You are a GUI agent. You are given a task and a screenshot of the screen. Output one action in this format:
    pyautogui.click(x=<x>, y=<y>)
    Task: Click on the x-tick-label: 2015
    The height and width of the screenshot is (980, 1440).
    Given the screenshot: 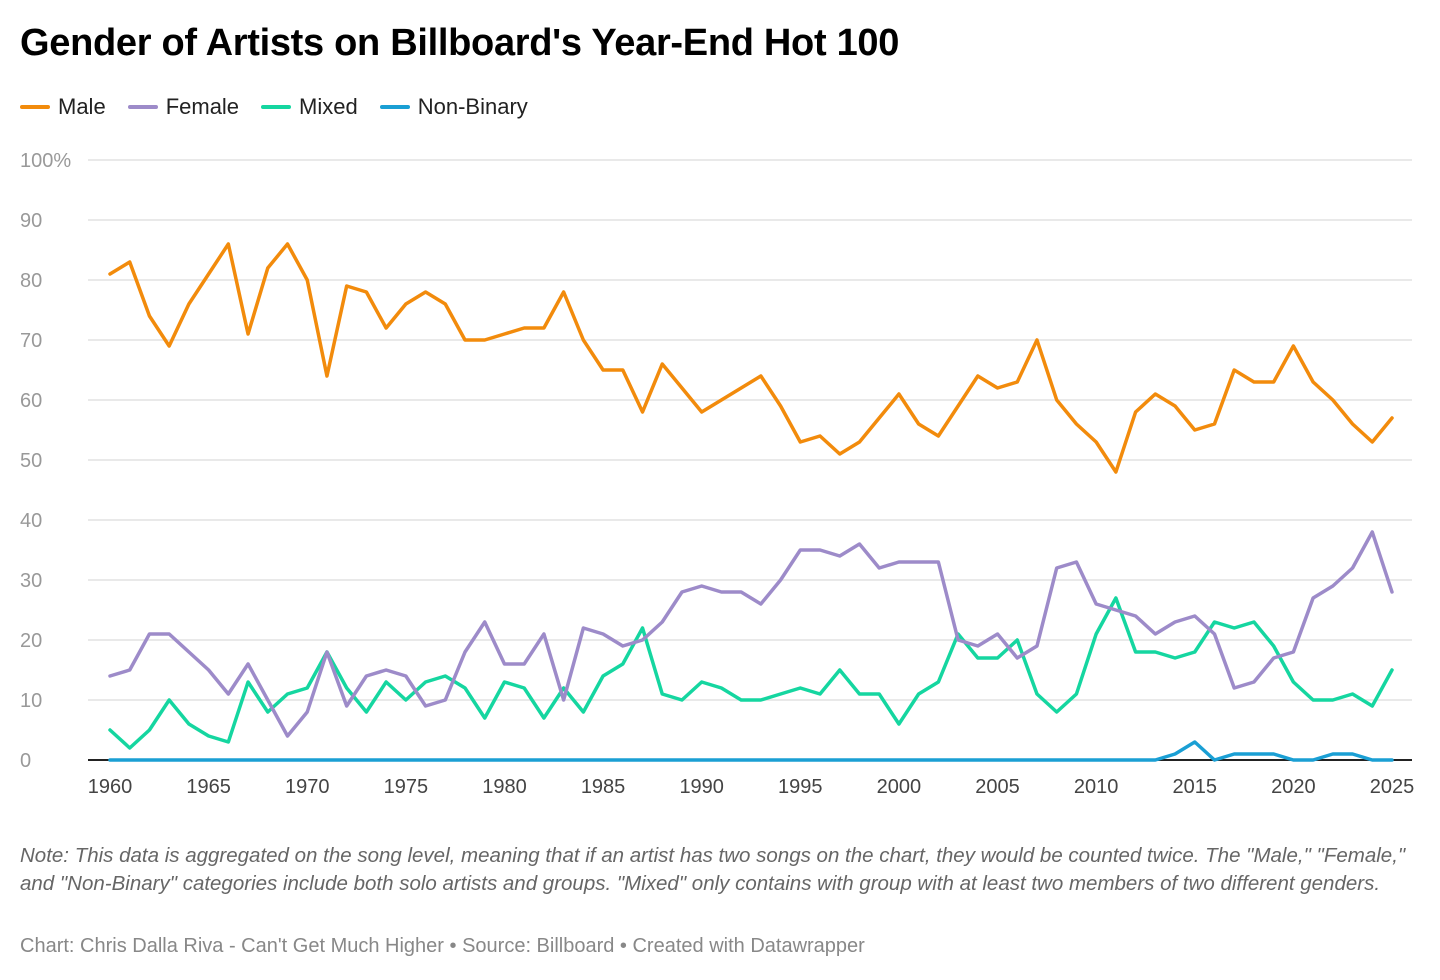 What is the action you would take?
    pyautogui.click(x=1195, y=787)
    